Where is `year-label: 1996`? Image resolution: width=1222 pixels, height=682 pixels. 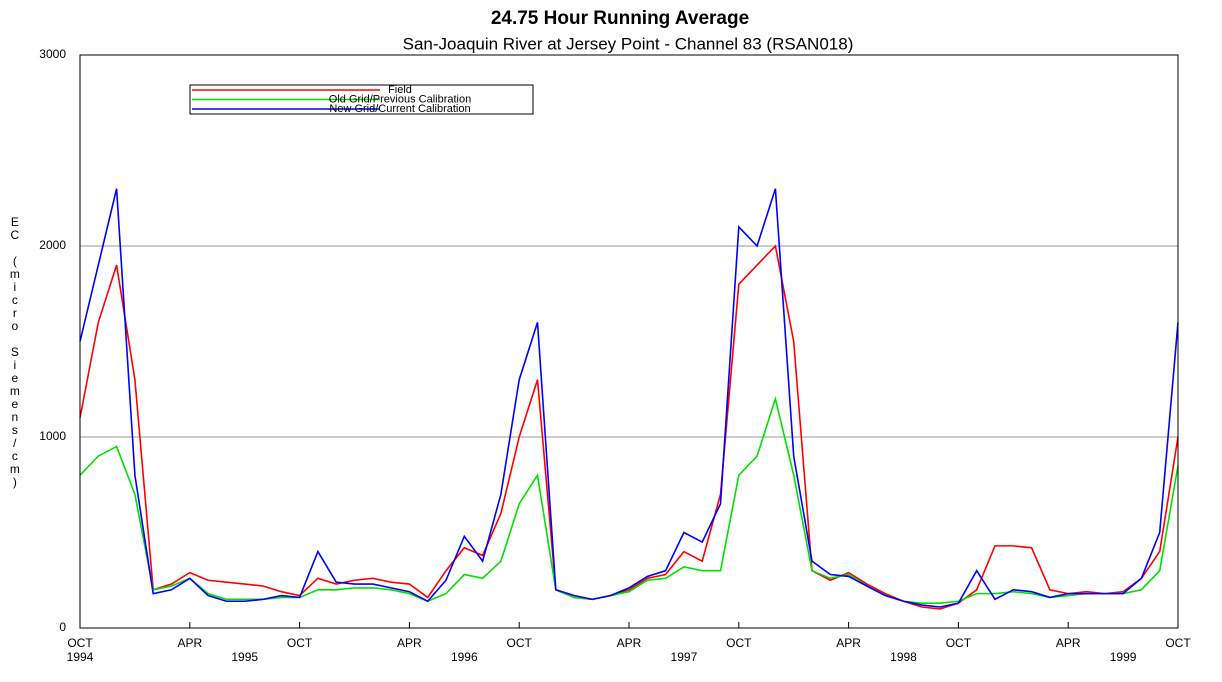
year-label: 1996 is located at coordinates (464, 657).